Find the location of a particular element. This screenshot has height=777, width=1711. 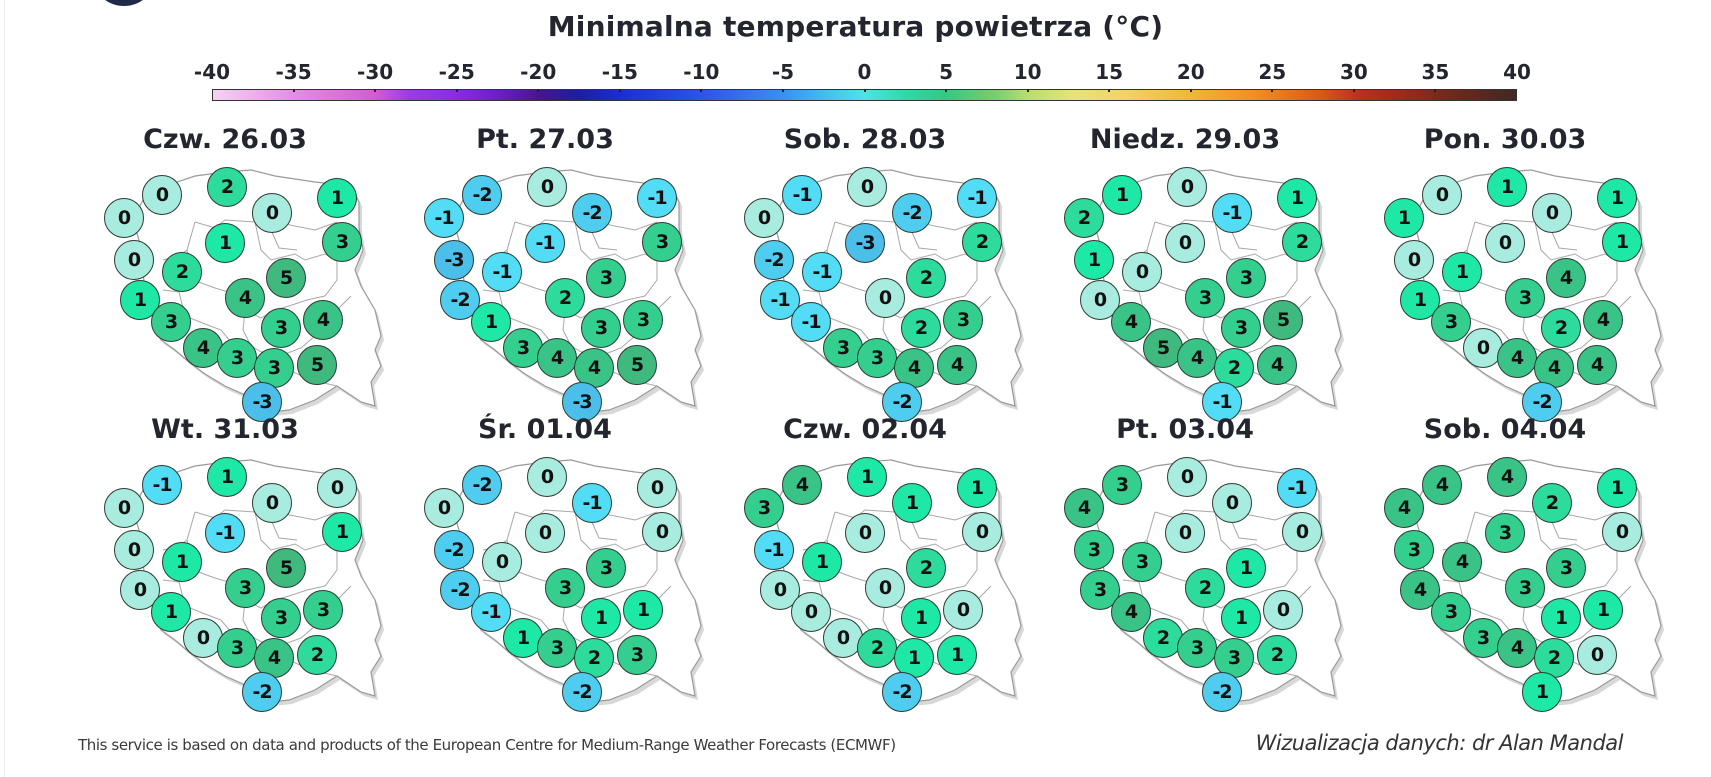

scale-tick-label: -15 is located at coordinates (619, 72).